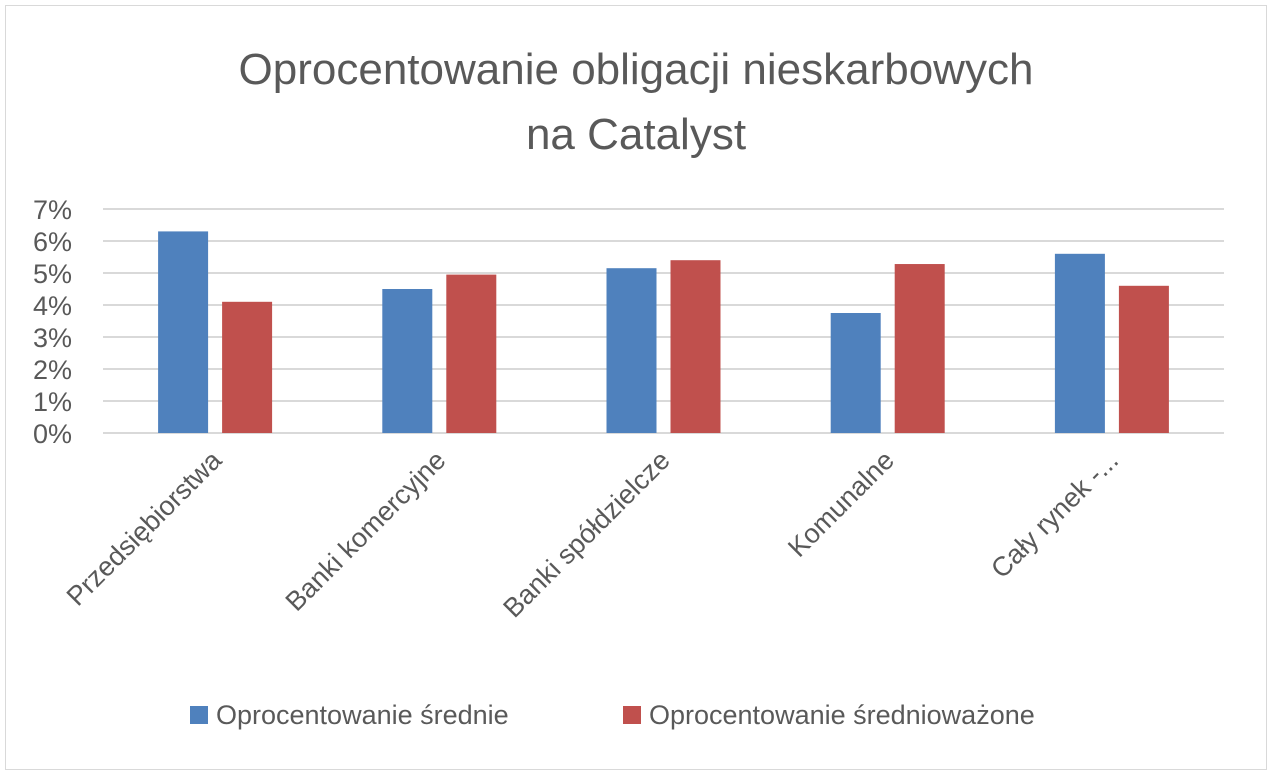  What do you see at coordinates (52, 242) in the screenshot?
I see `y-tick-label: 6%` at bounding box center [52, 242].